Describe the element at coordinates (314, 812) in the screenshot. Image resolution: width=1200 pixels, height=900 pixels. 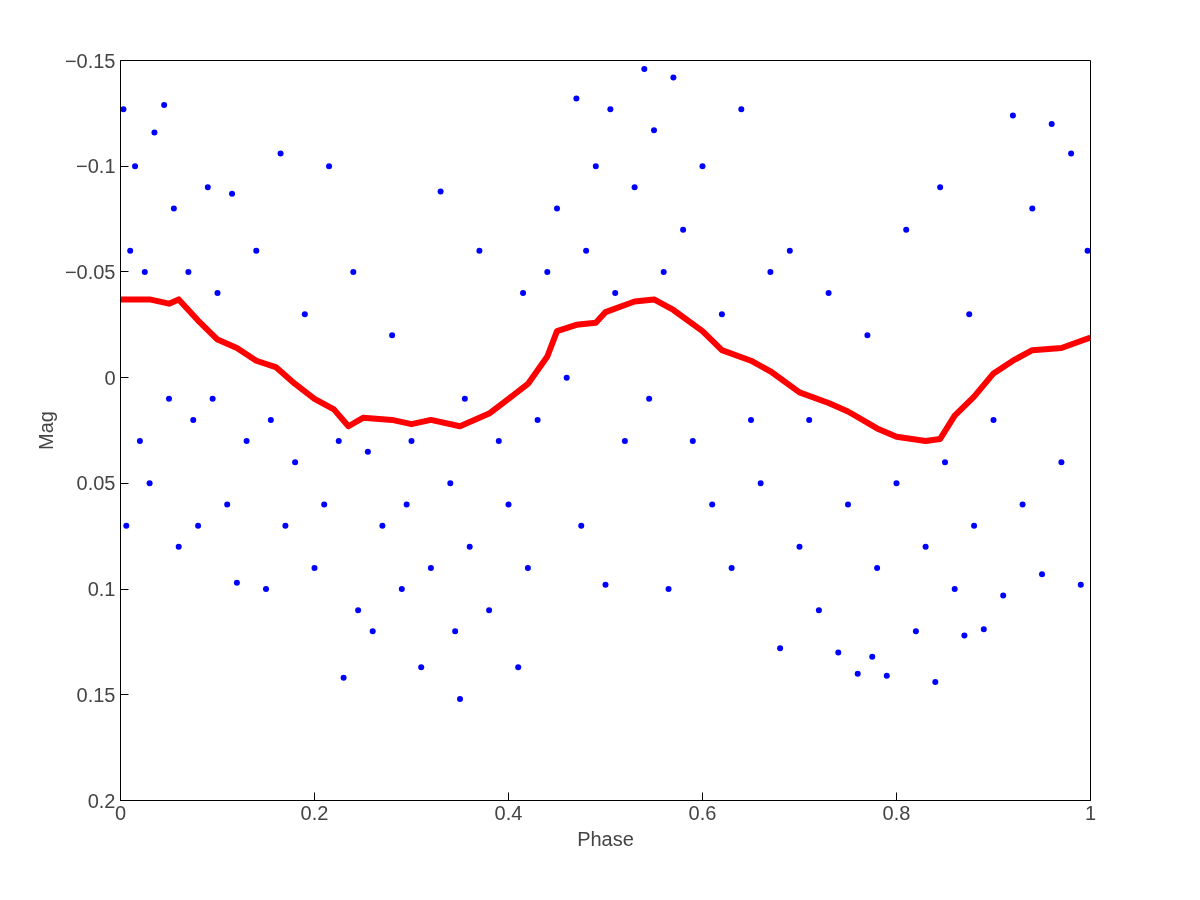
I see `x-tick-label: 0.2` at that location.